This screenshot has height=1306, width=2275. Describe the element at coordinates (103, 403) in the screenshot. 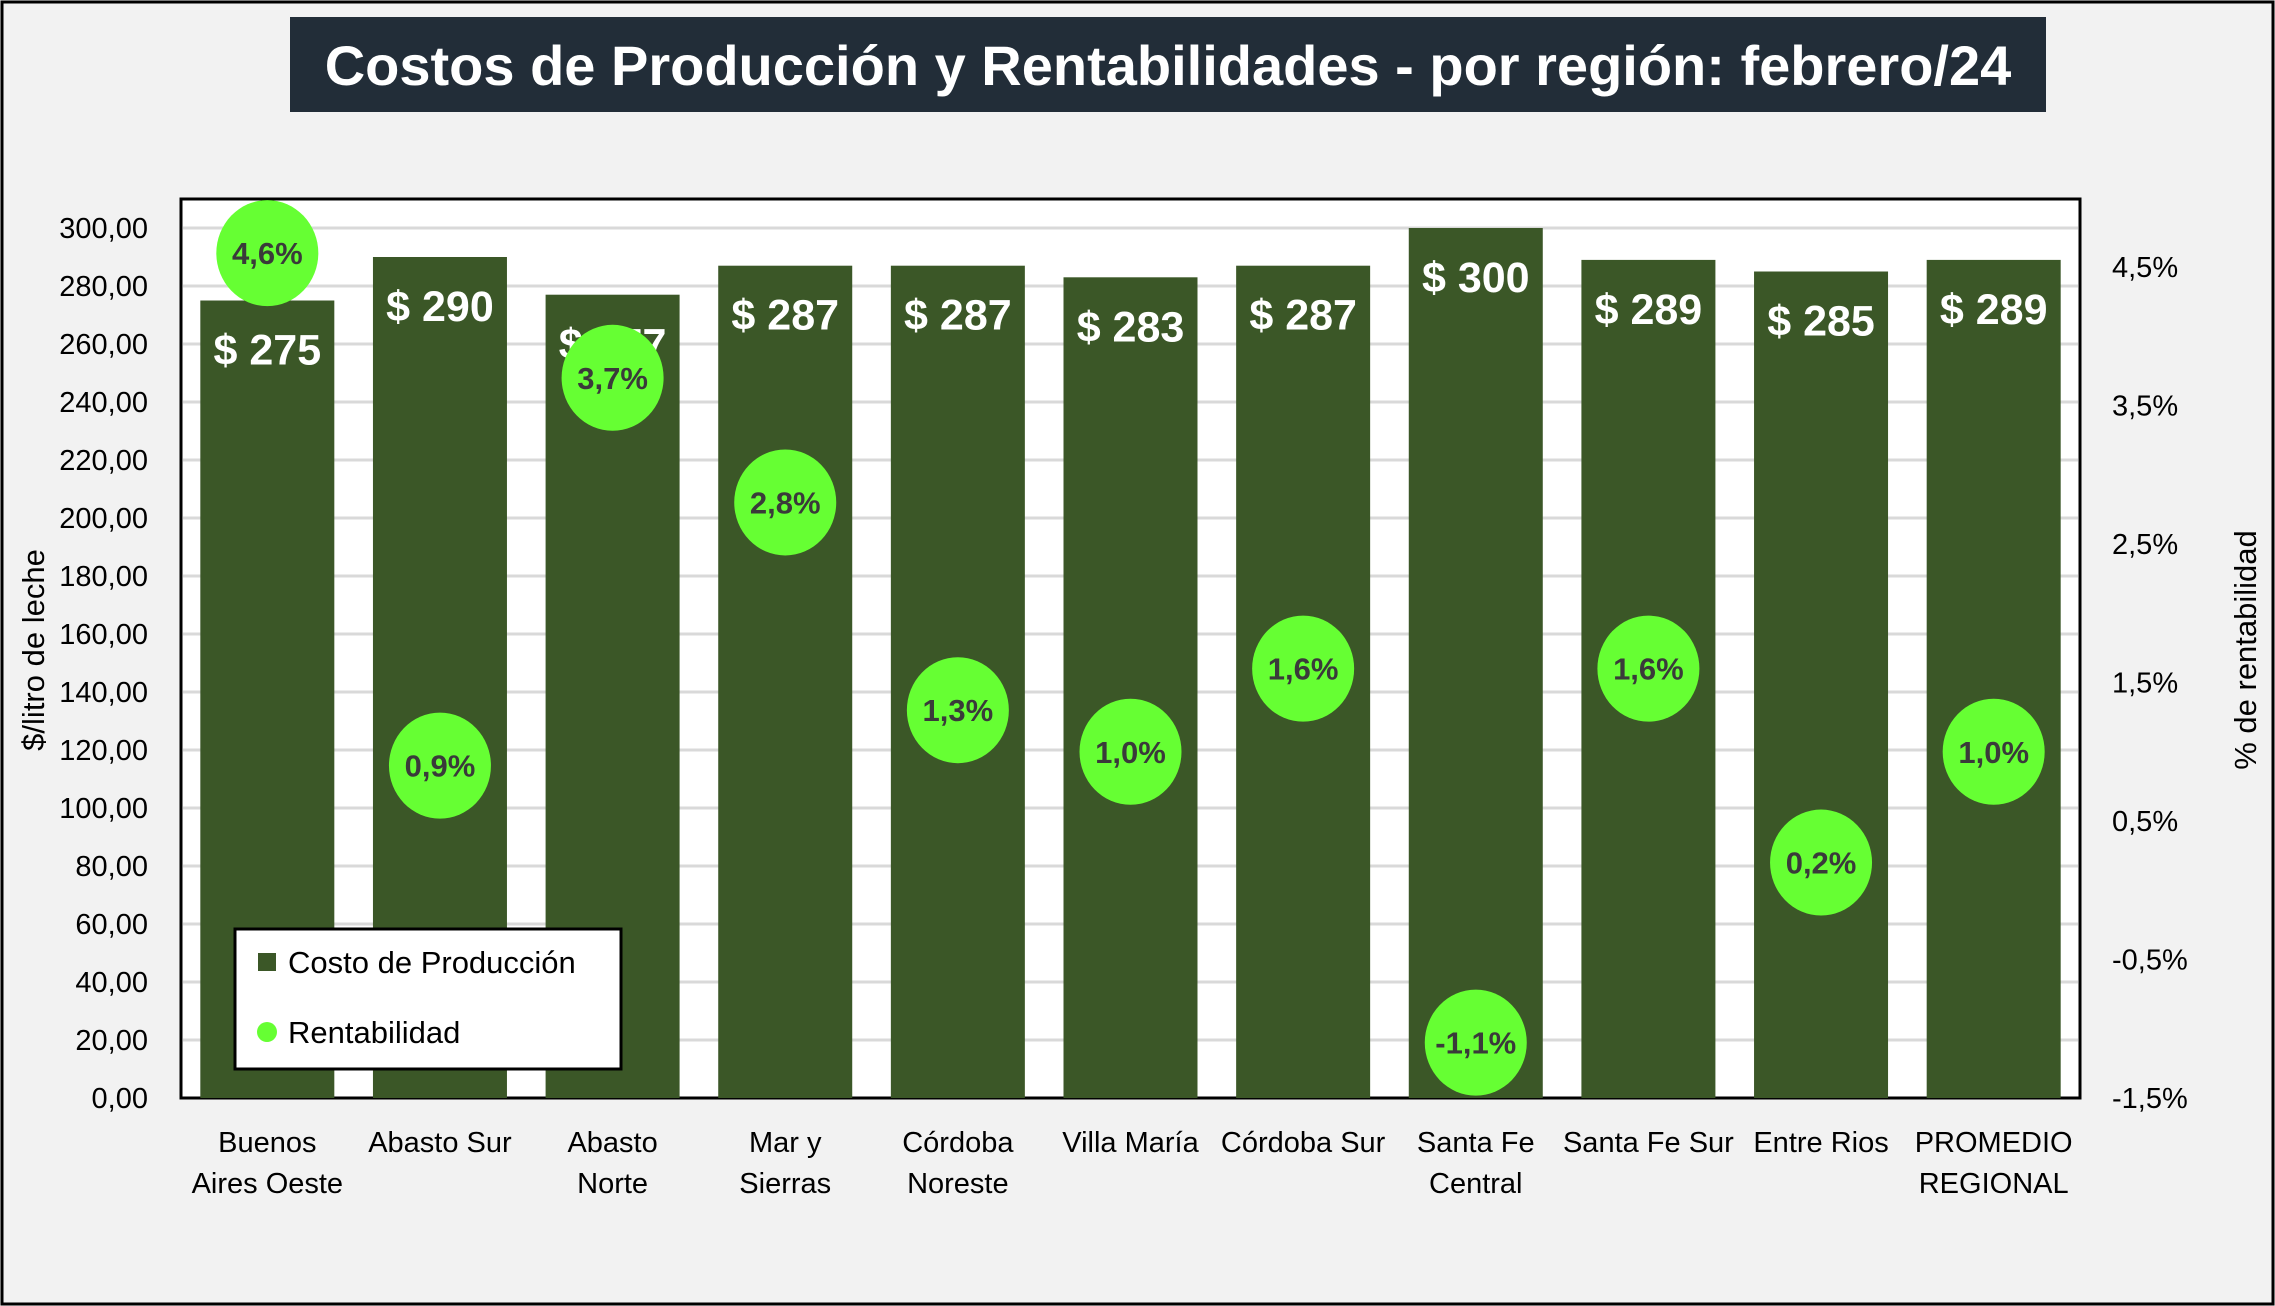

I see `y-tick-label: 240,00` at that location.